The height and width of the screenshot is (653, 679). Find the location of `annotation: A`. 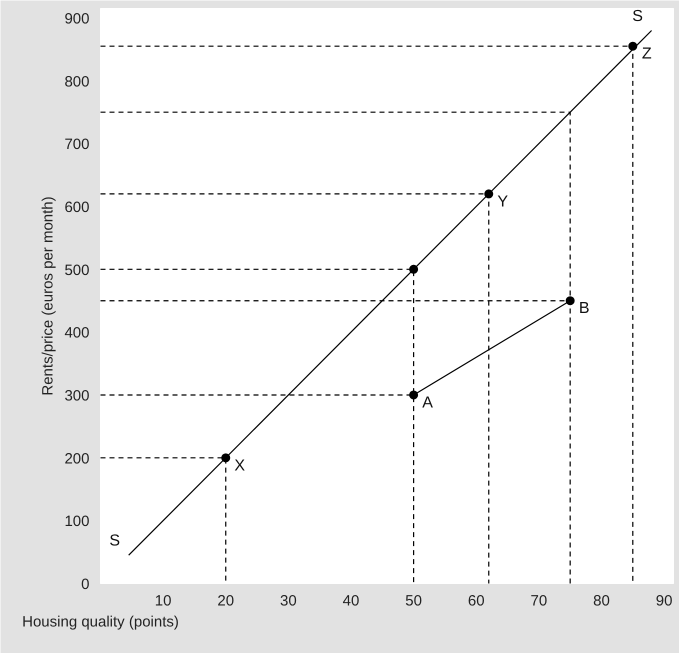

annotation: A is located at coordinates (428, 403).